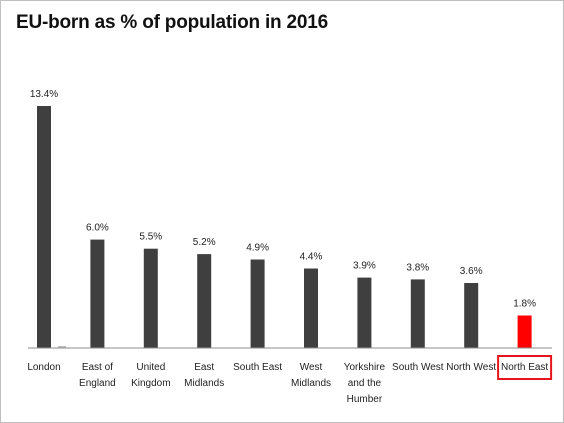 This screenshot has width=564, height=423. I want to click on category-label-7-line-2: and the, so click(365, 383).